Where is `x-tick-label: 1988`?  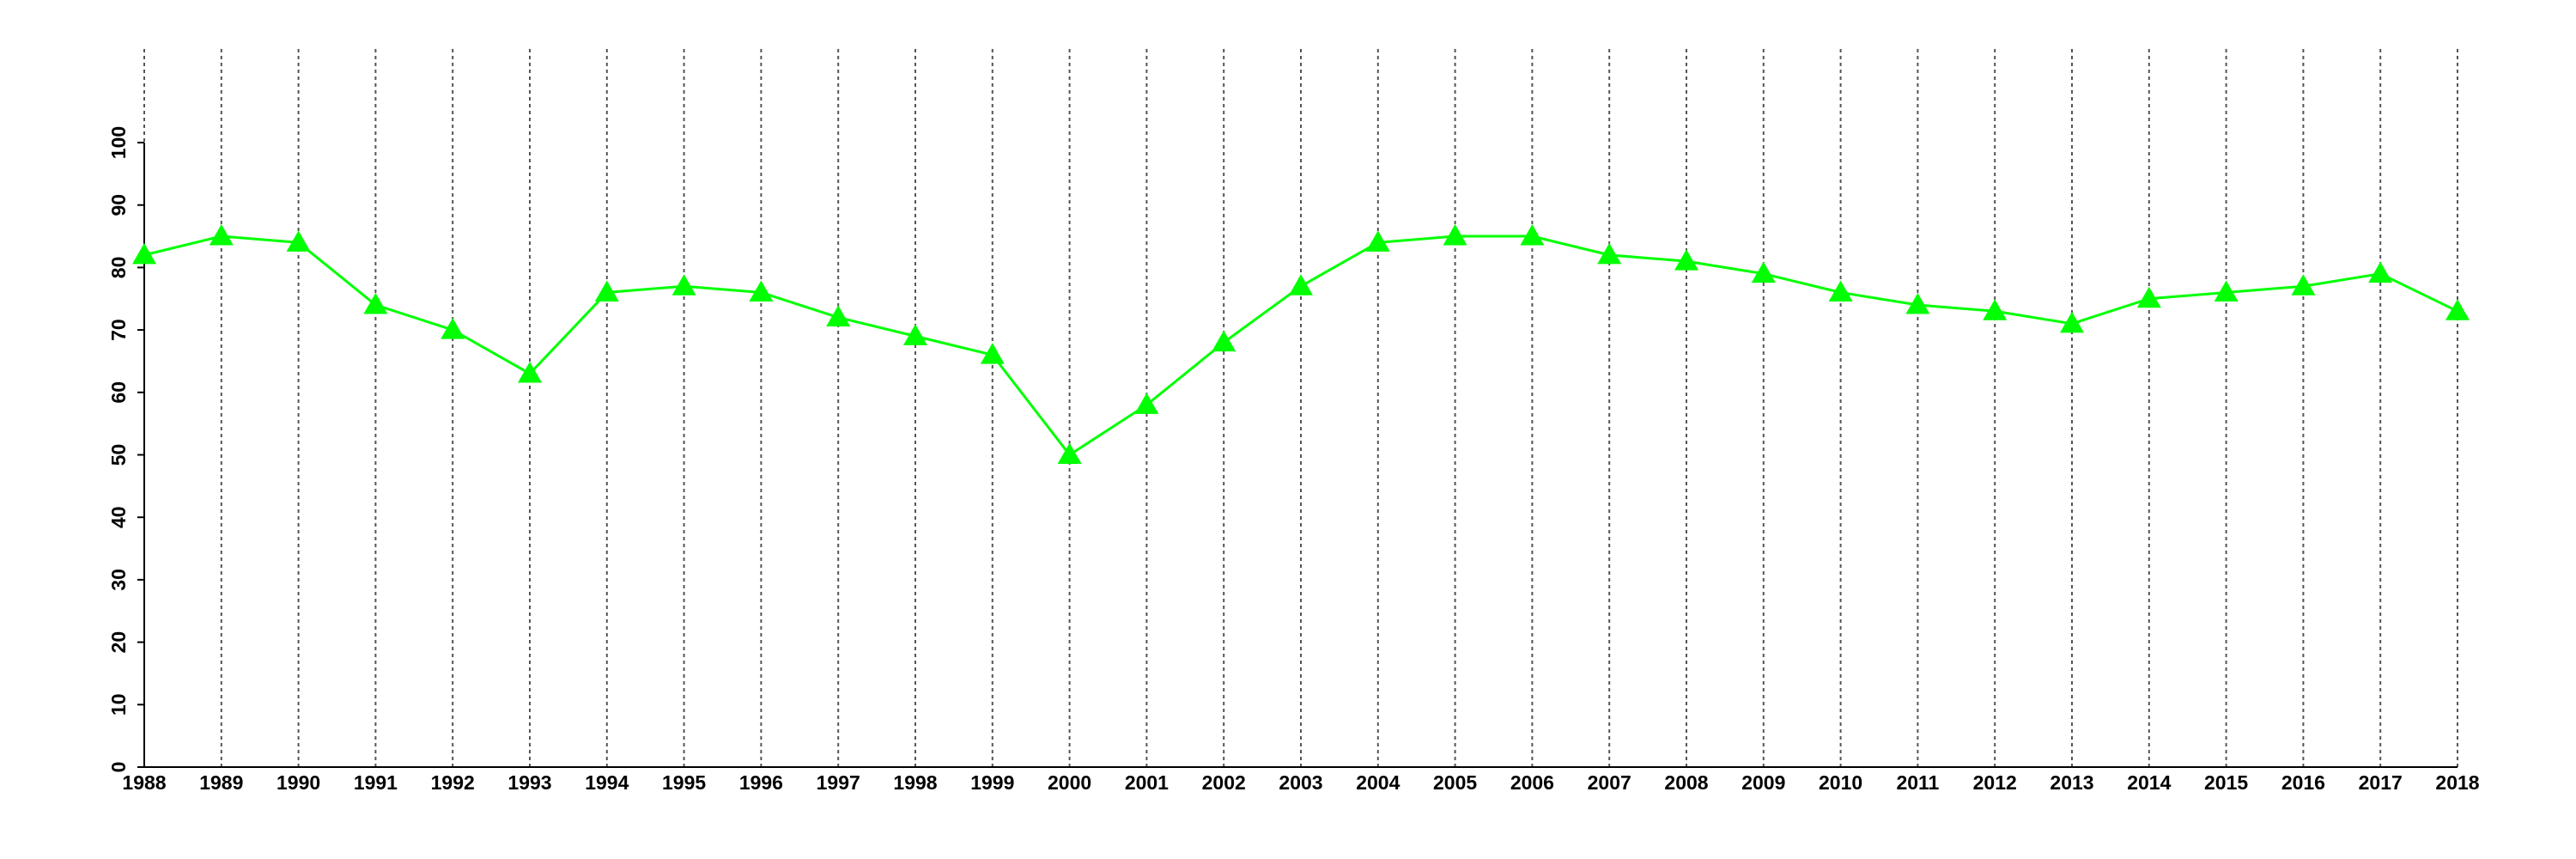 x-tick-label: 1988 is located at coordinates (144, 783).